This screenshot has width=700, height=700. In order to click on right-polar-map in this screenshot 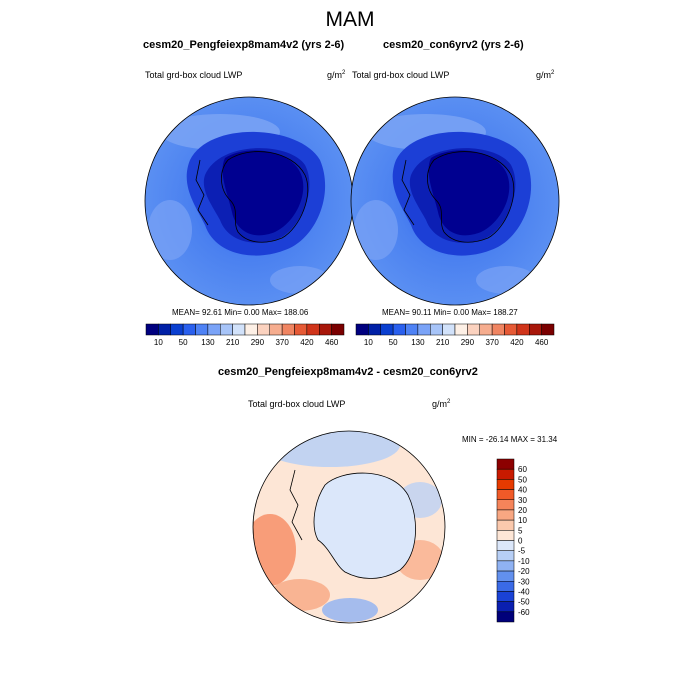, I will do `click(455, 201)`.